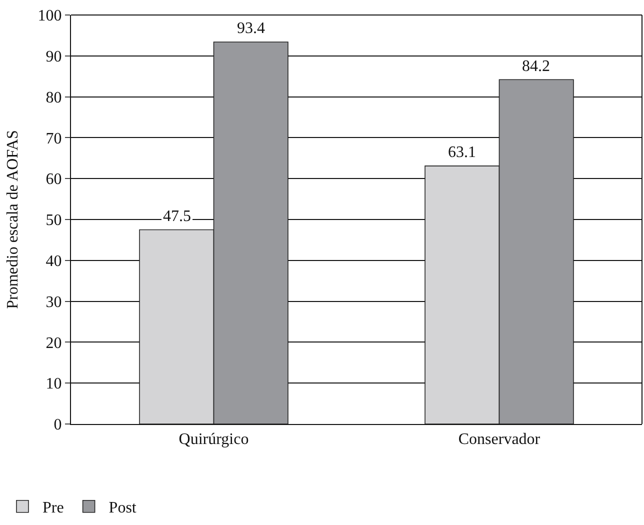 The width and height of the screenshot is (644, 525). What do you see at coordinates (251, 28) in the screenshot?
I see `data-label: 93.4` at bounding box center [251, 28].